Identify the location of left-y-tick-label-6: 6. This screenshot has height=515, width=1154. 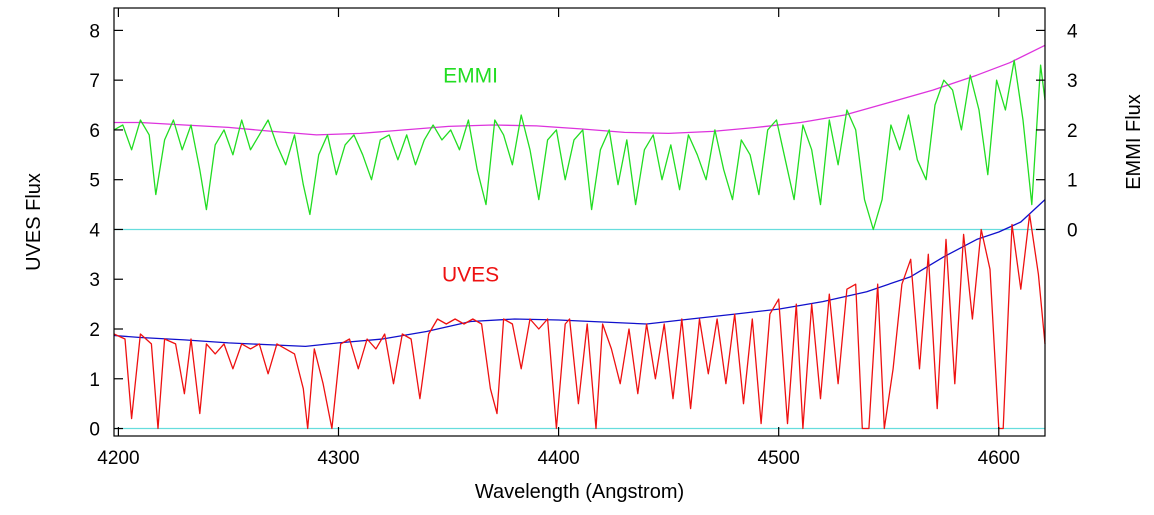
(94, 131).